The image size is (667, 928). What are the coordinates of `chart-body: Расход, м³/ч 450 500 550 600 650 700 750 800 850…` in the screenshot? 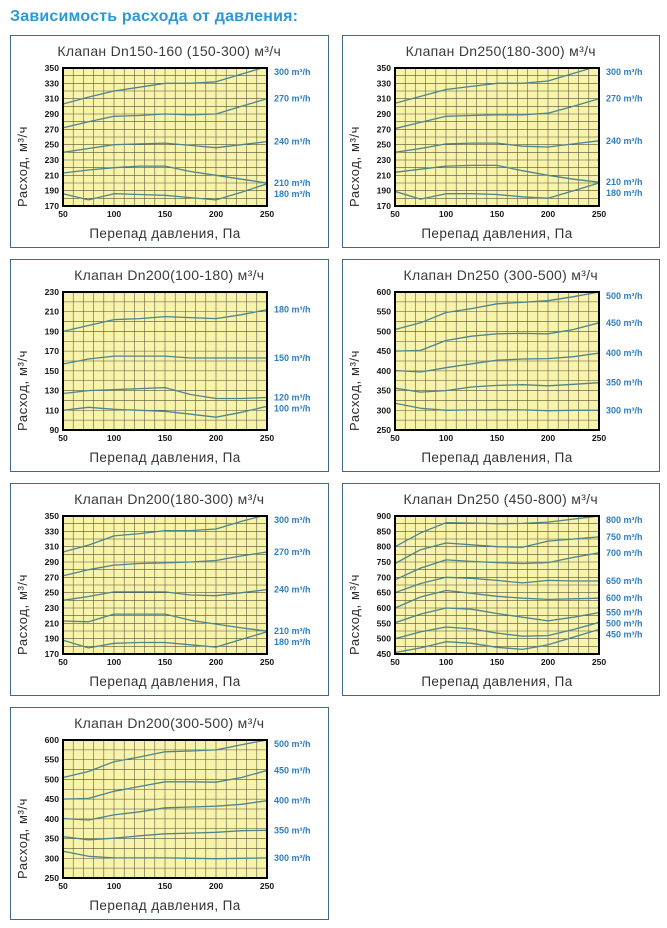 It's located at (501, 601).